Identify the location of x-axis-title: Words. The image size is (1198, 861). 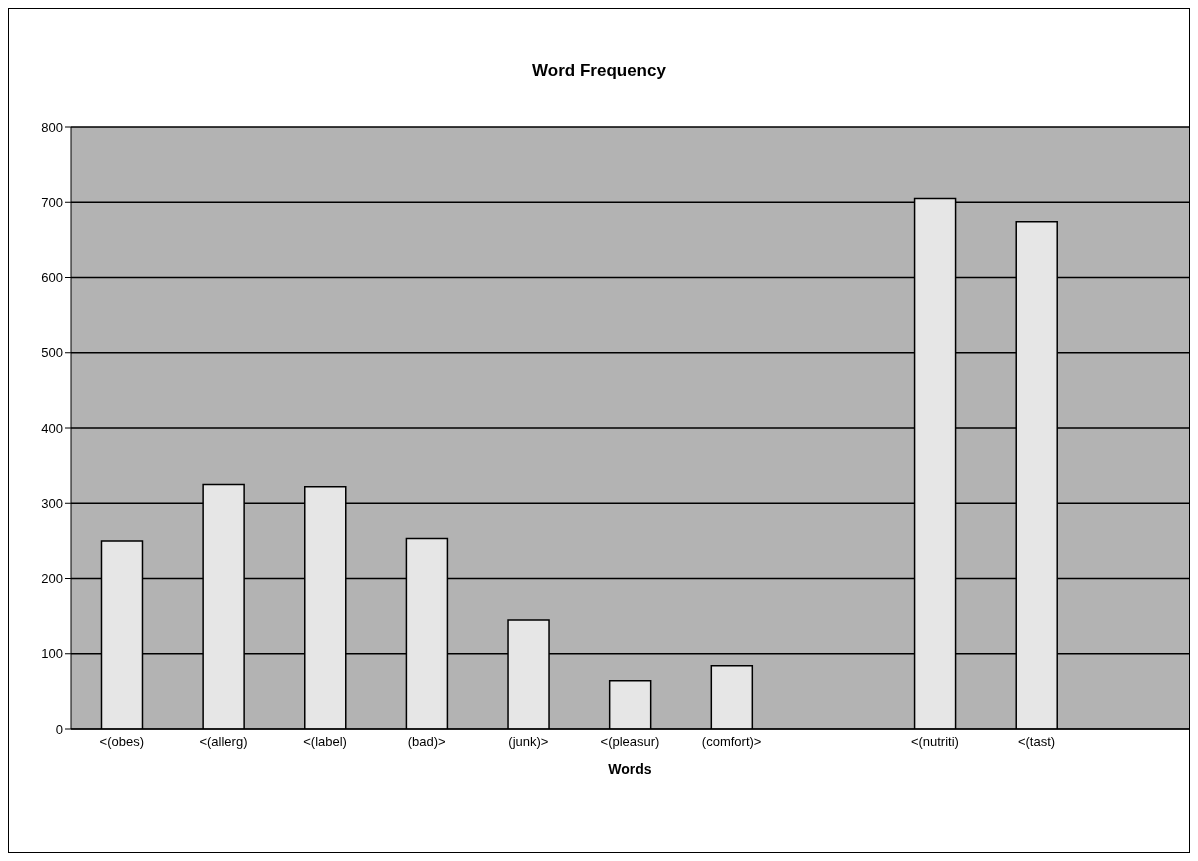
(630, 769).